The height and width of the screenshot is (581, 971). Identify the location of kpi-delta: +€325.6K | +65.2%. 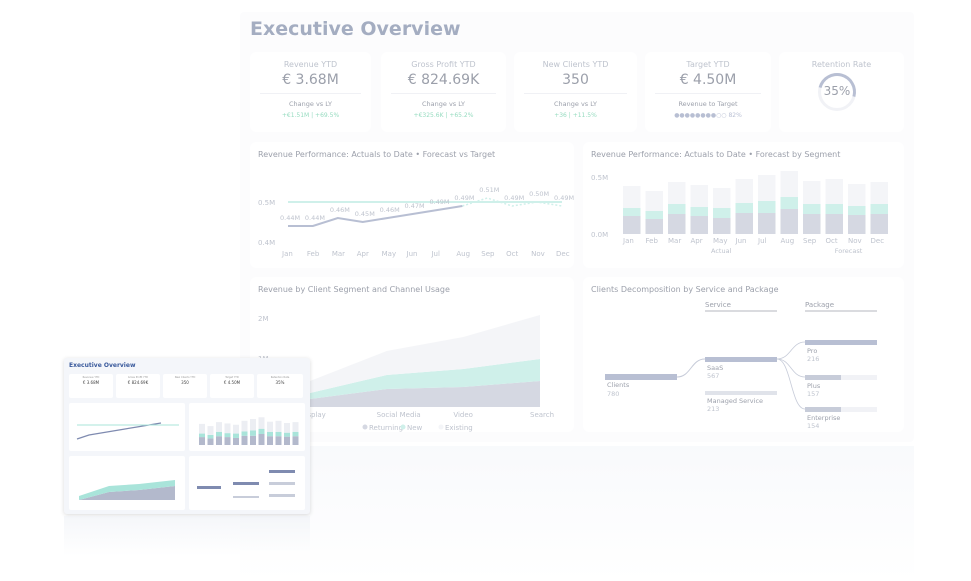
(443, 115).